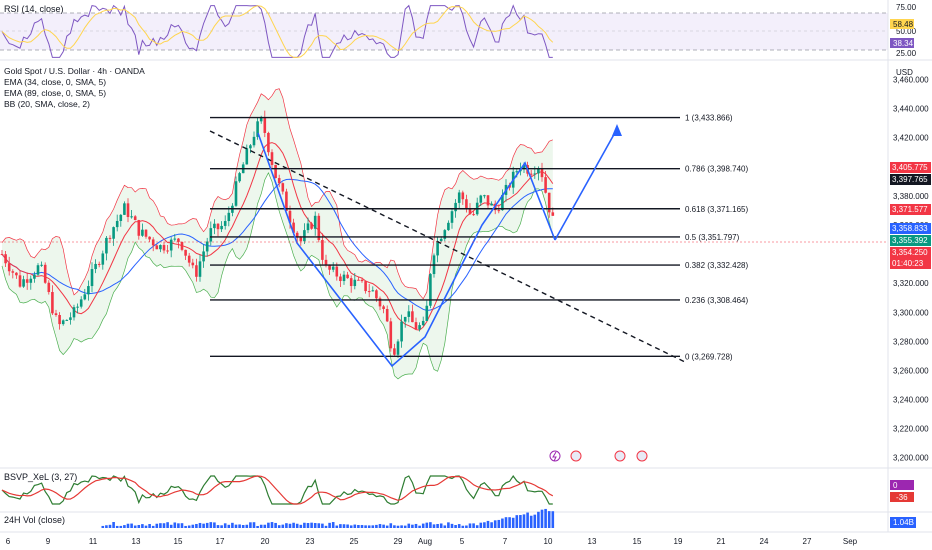 The height and width of the screenshot is (550, 932). What do you see at coordinates (586, 184) in the screenshot?
I see `projection-arrow-line` at bounding box center [586, 184].